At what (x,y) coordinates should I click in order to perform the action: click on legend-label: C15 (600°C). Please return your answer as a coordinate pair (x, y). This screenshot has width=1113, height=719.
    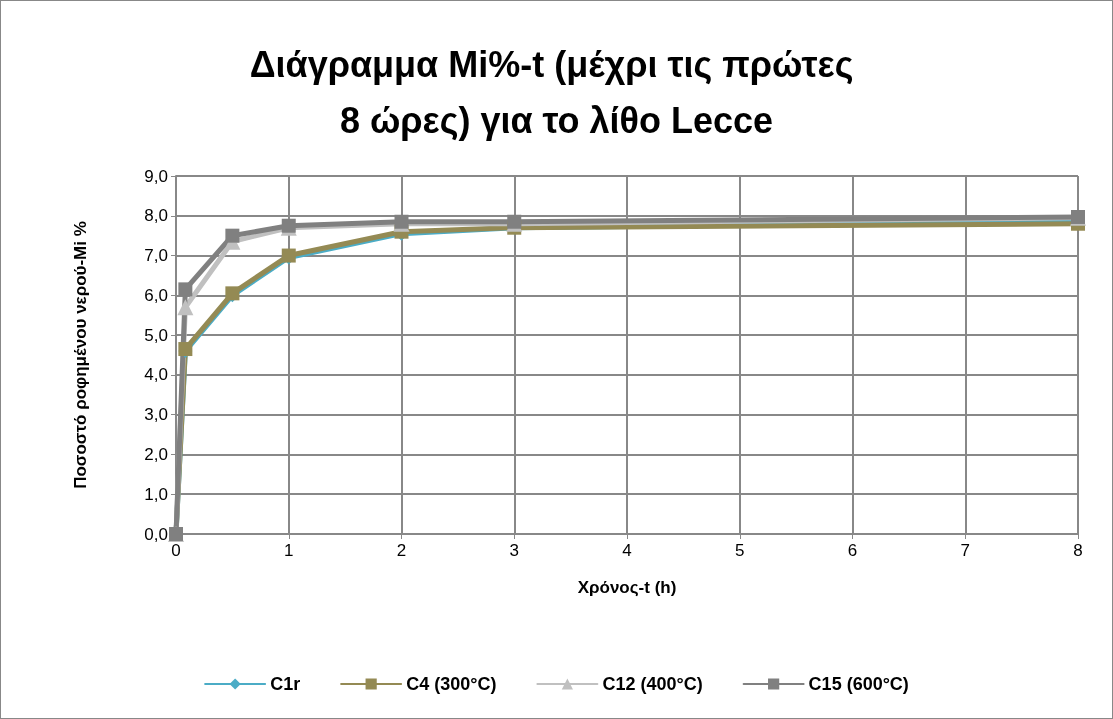
    Looking at the image, I should click on (858, 684).